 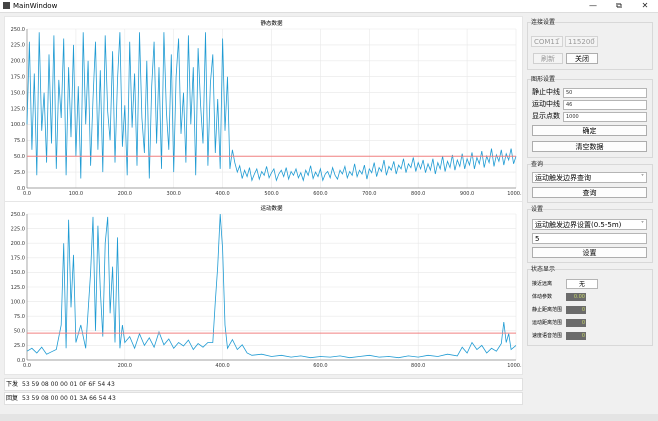 What do you see at coordinates (35, 6) in the screenshot?
I see `window-title: MainWindow` at bounding box center [35, 6].